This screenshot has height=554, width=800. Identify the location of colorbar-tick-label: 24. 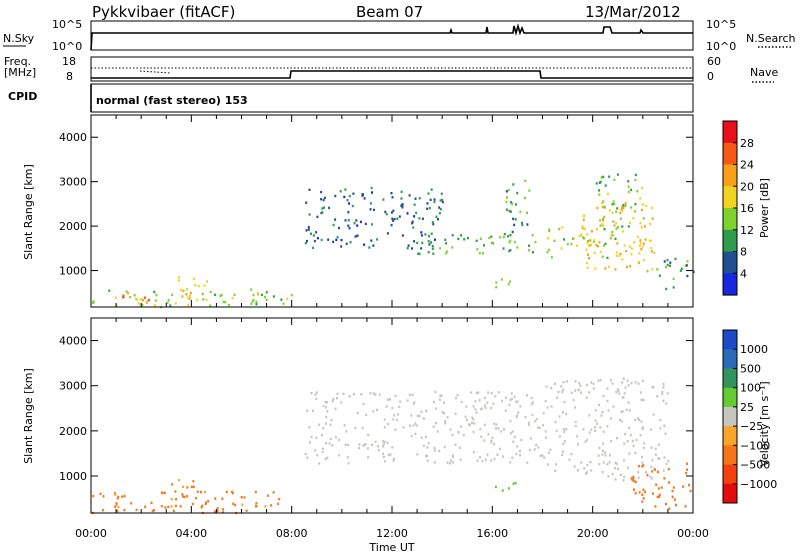
(747, 165).